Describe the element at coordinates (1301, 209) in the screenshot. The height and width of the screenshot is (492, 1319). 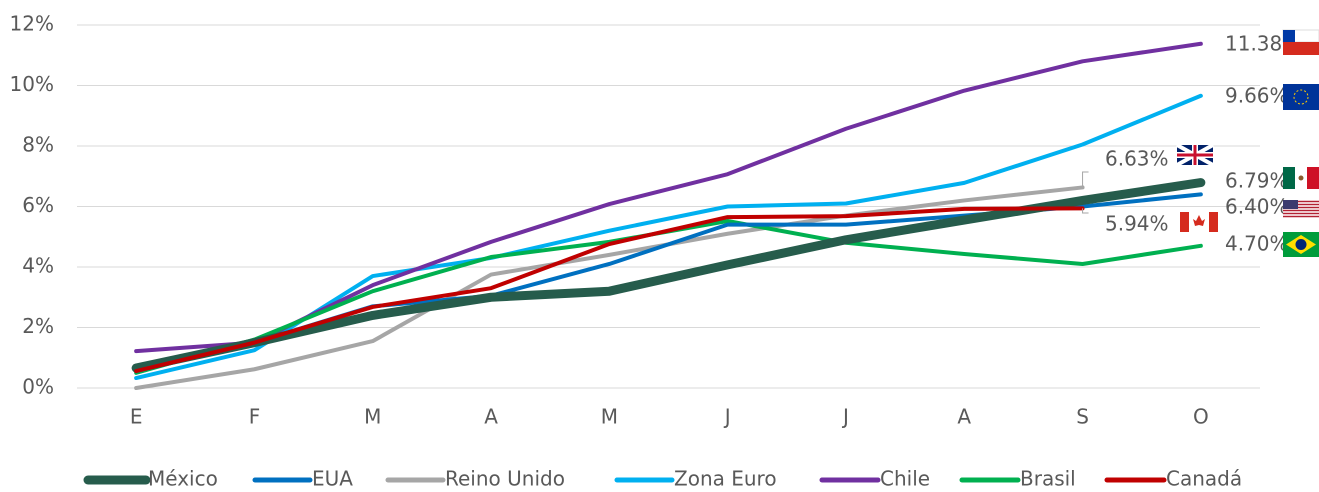
I see `flag-usa` at that location.